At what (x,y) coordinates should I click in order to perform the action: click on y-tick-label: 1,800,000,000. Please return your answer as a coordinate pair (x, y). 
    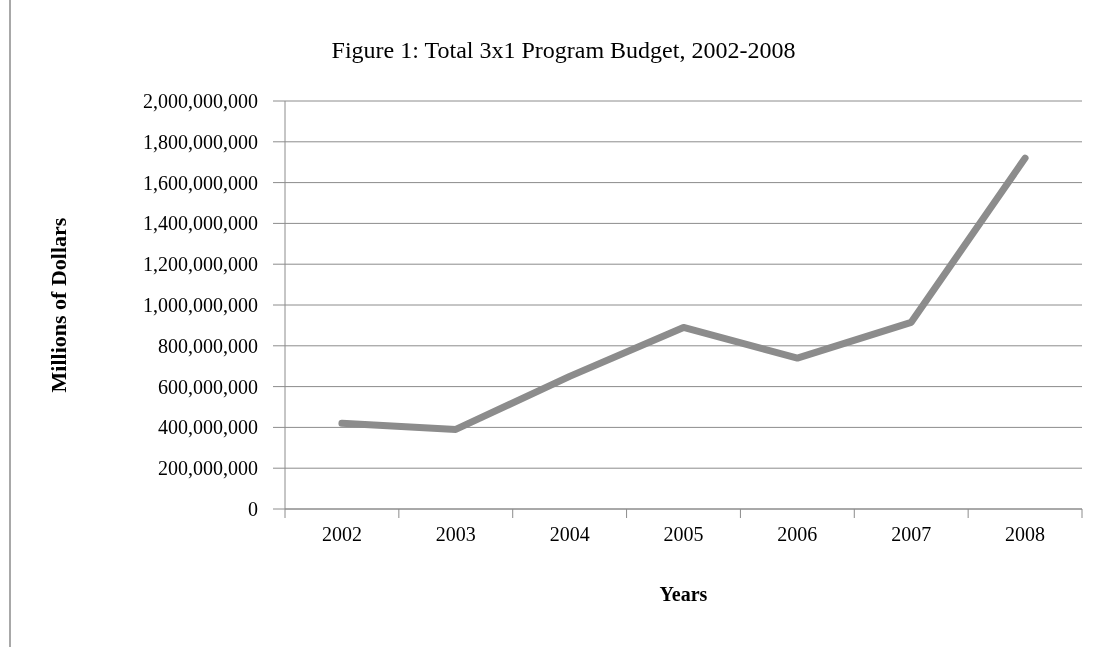
    Looking at the image, I should click on (200, 141).